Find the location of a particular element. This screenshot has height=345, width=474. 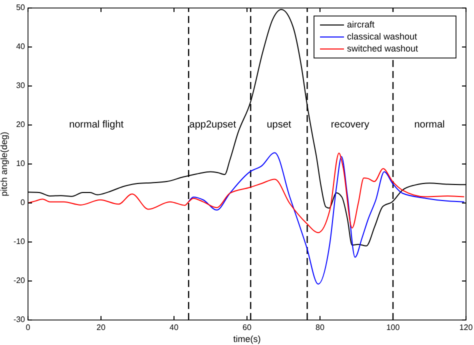

y-tick-label: 10 is located at coordinates (21, 163).